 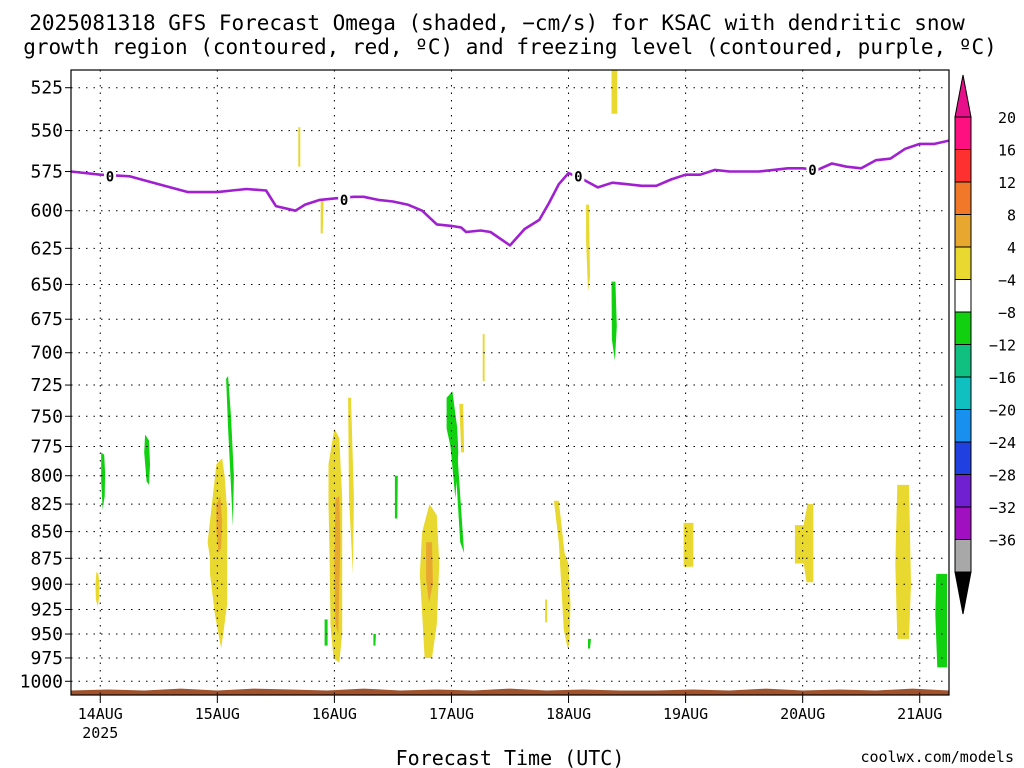 I want to click on colorbar-label: 20, so click(x=1007, y=118).